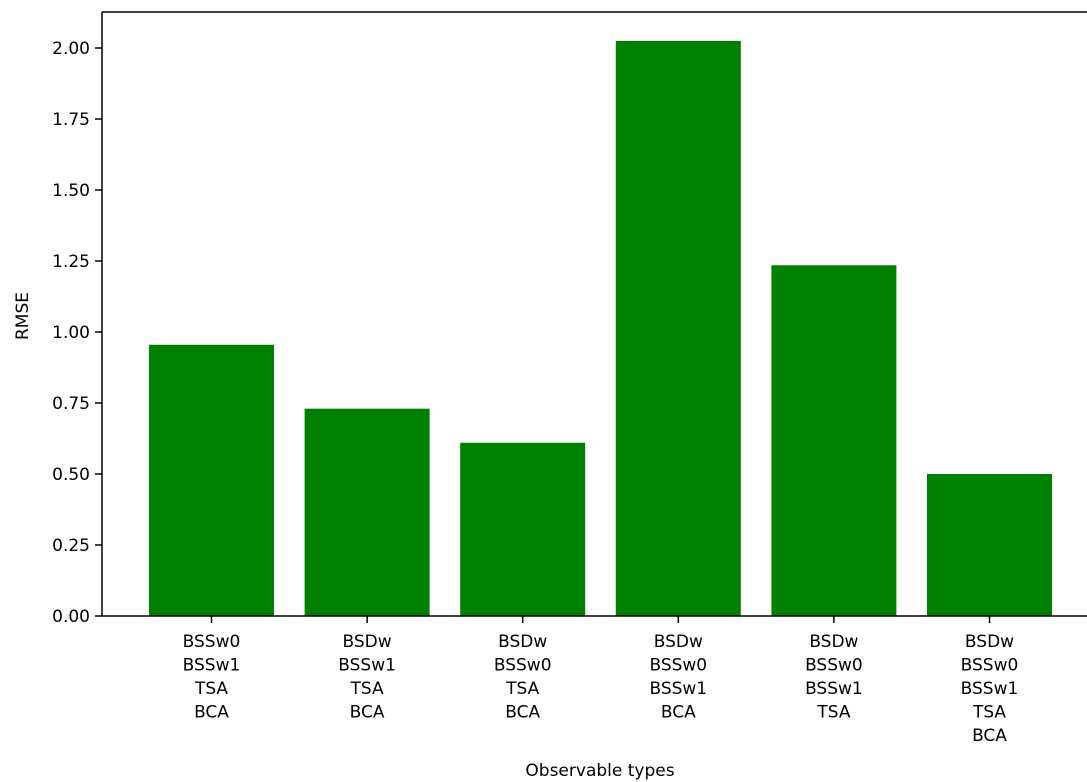 The height and width of the screenshot is (782, 1087). I want to click on y-axis-label: RMSE, so click(23, 316).